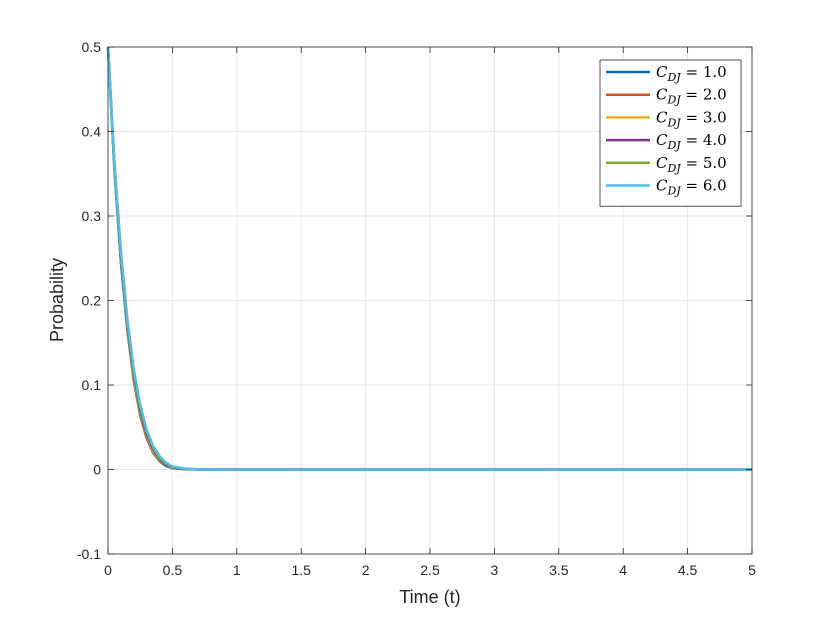  I want to click on legend-entry-2: CDJ = 2.0, so click(691, 96).